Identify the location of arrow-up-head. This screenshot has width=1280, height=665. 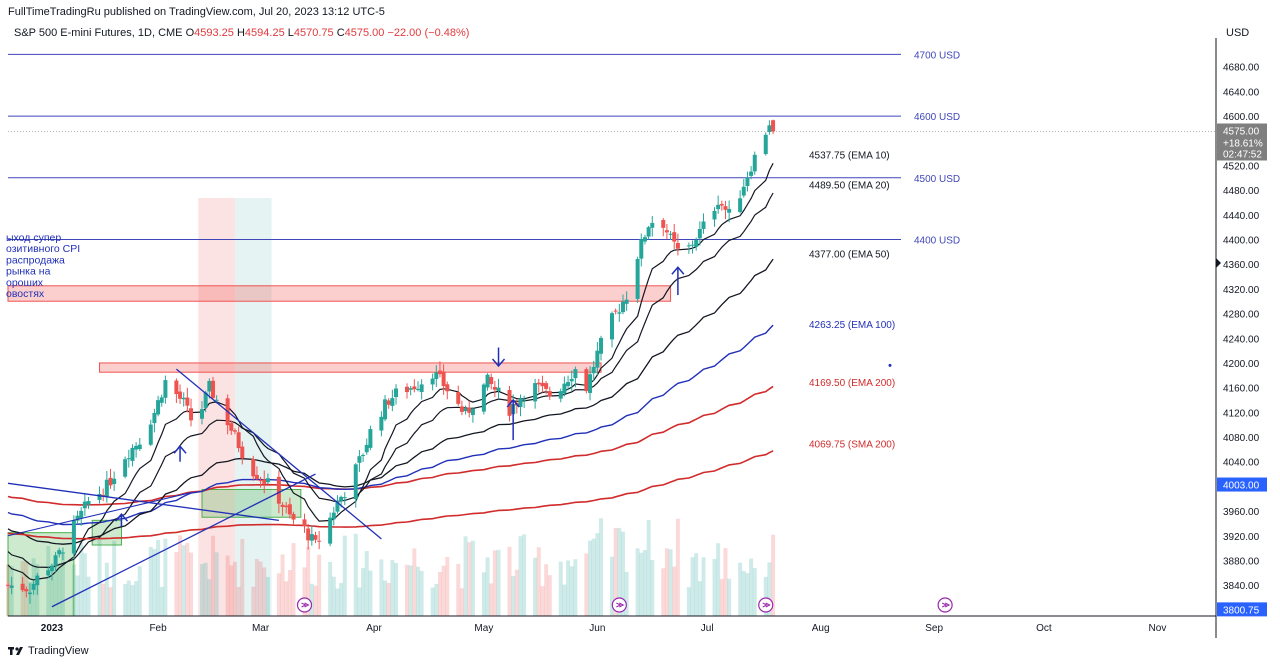
(180, 449).